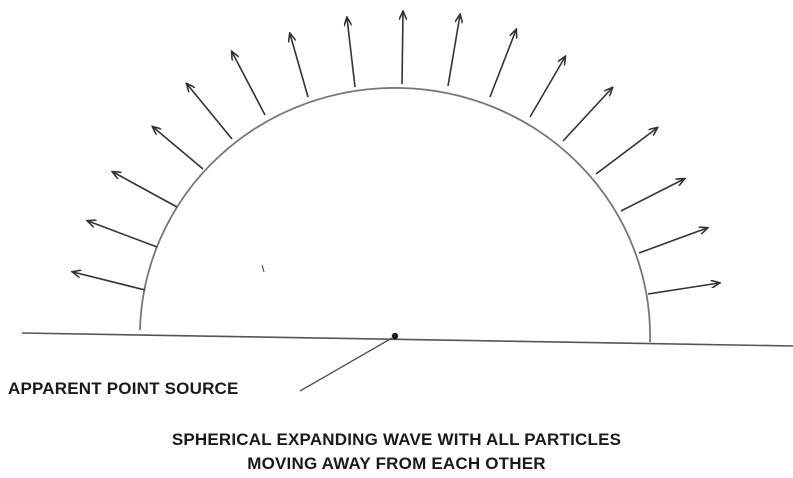  Describe the element at coordinates (395, 336) in the screenshot. I see `point-source-dot` at that location.